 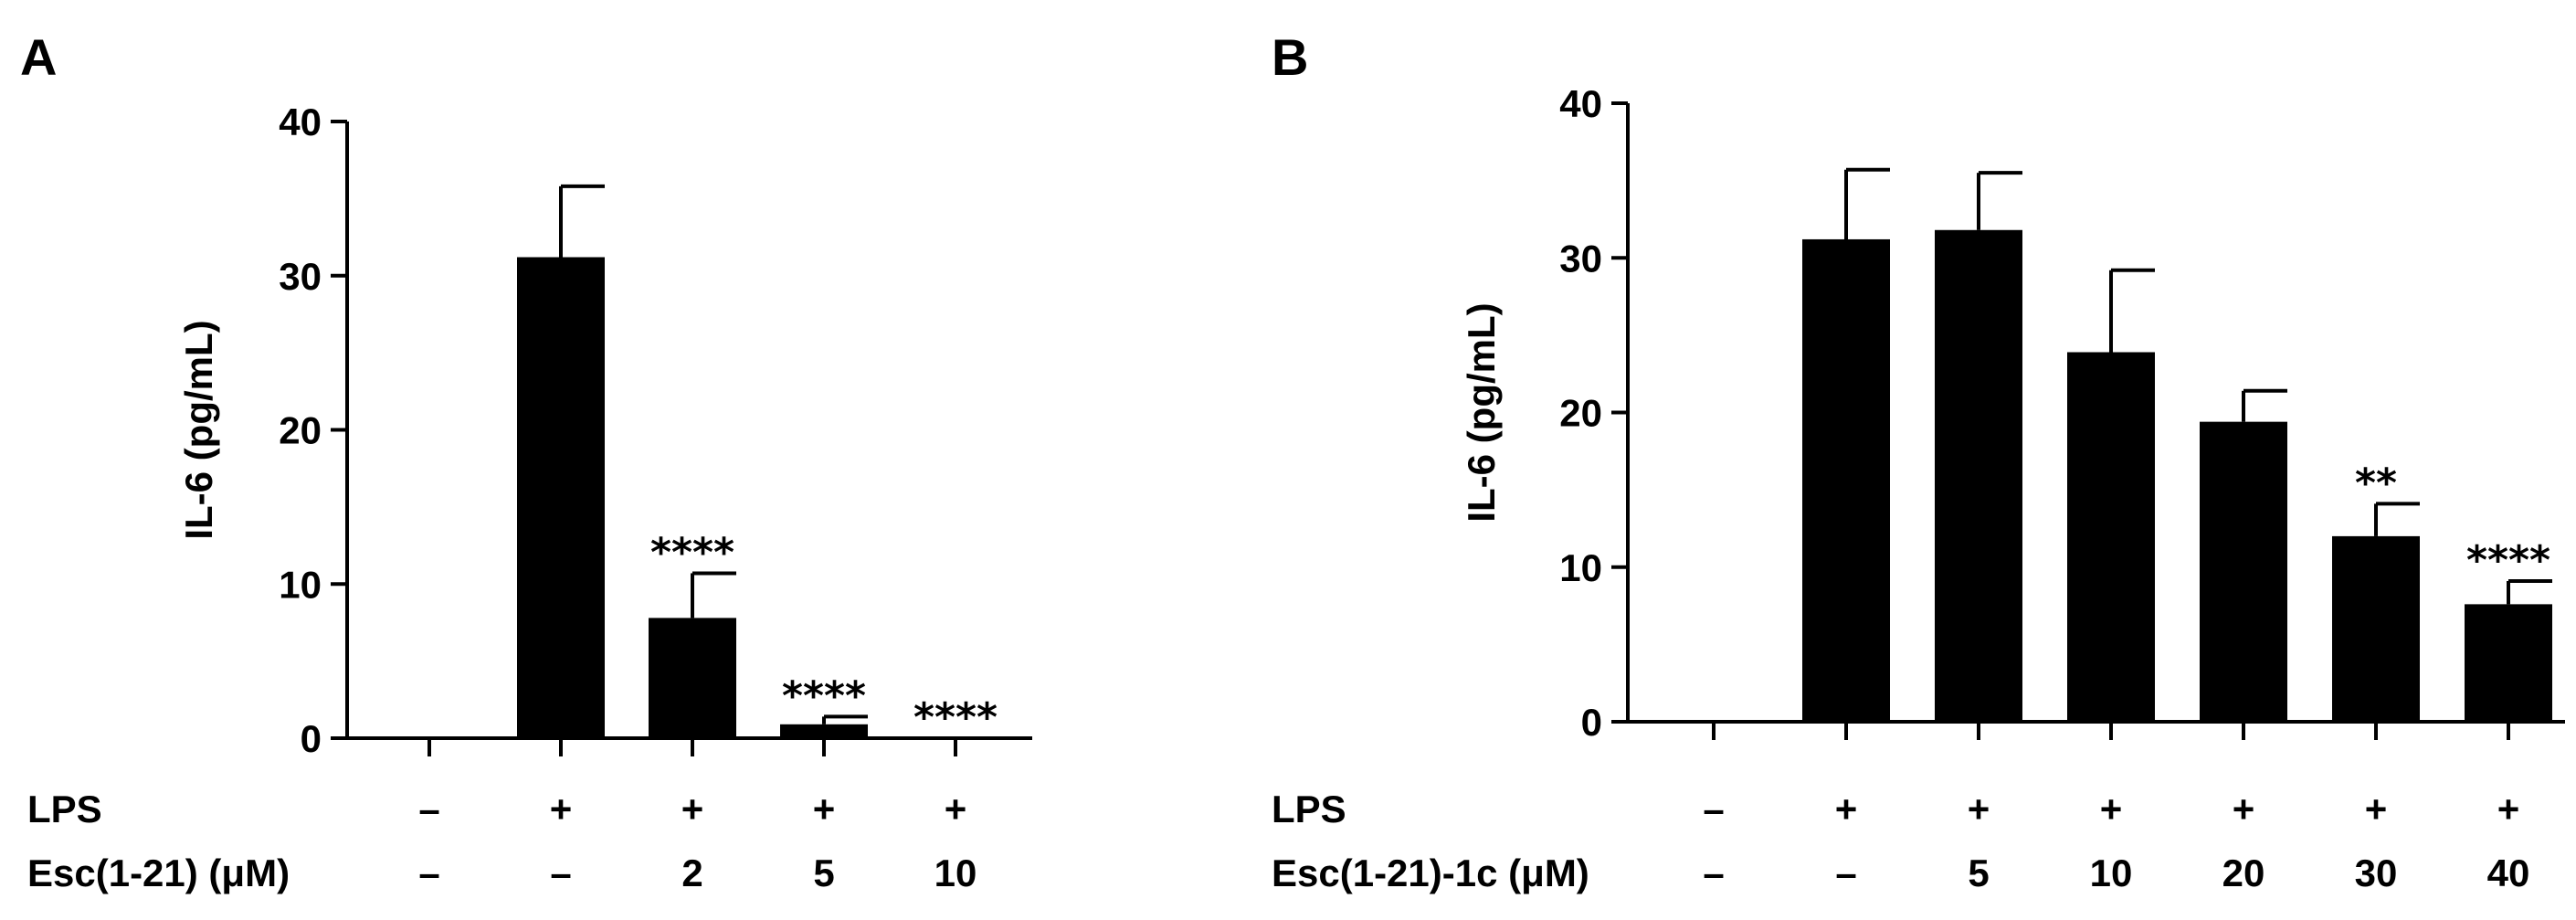 What do you see at coordinates (2376, 872) in the screenshot?
I see `condition-value: 30` at bounding box center [2376, 872].